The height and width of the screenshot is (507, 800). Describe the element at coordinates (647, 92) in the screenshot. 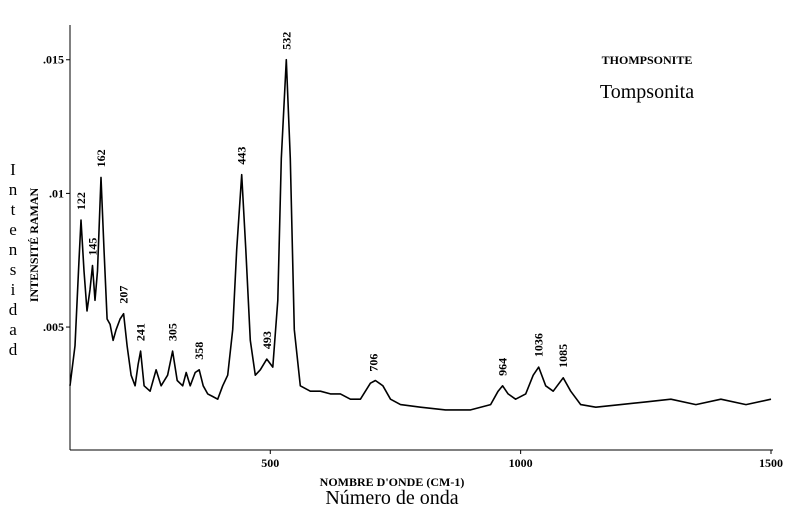

I see `chart-subtitle: Tompsonita` at that location.